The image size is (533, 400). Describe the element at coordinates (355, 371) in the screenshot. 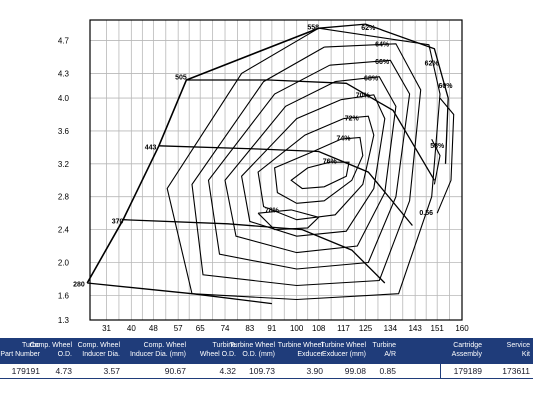

I see `spec-value-cell: 99.08` at that location.